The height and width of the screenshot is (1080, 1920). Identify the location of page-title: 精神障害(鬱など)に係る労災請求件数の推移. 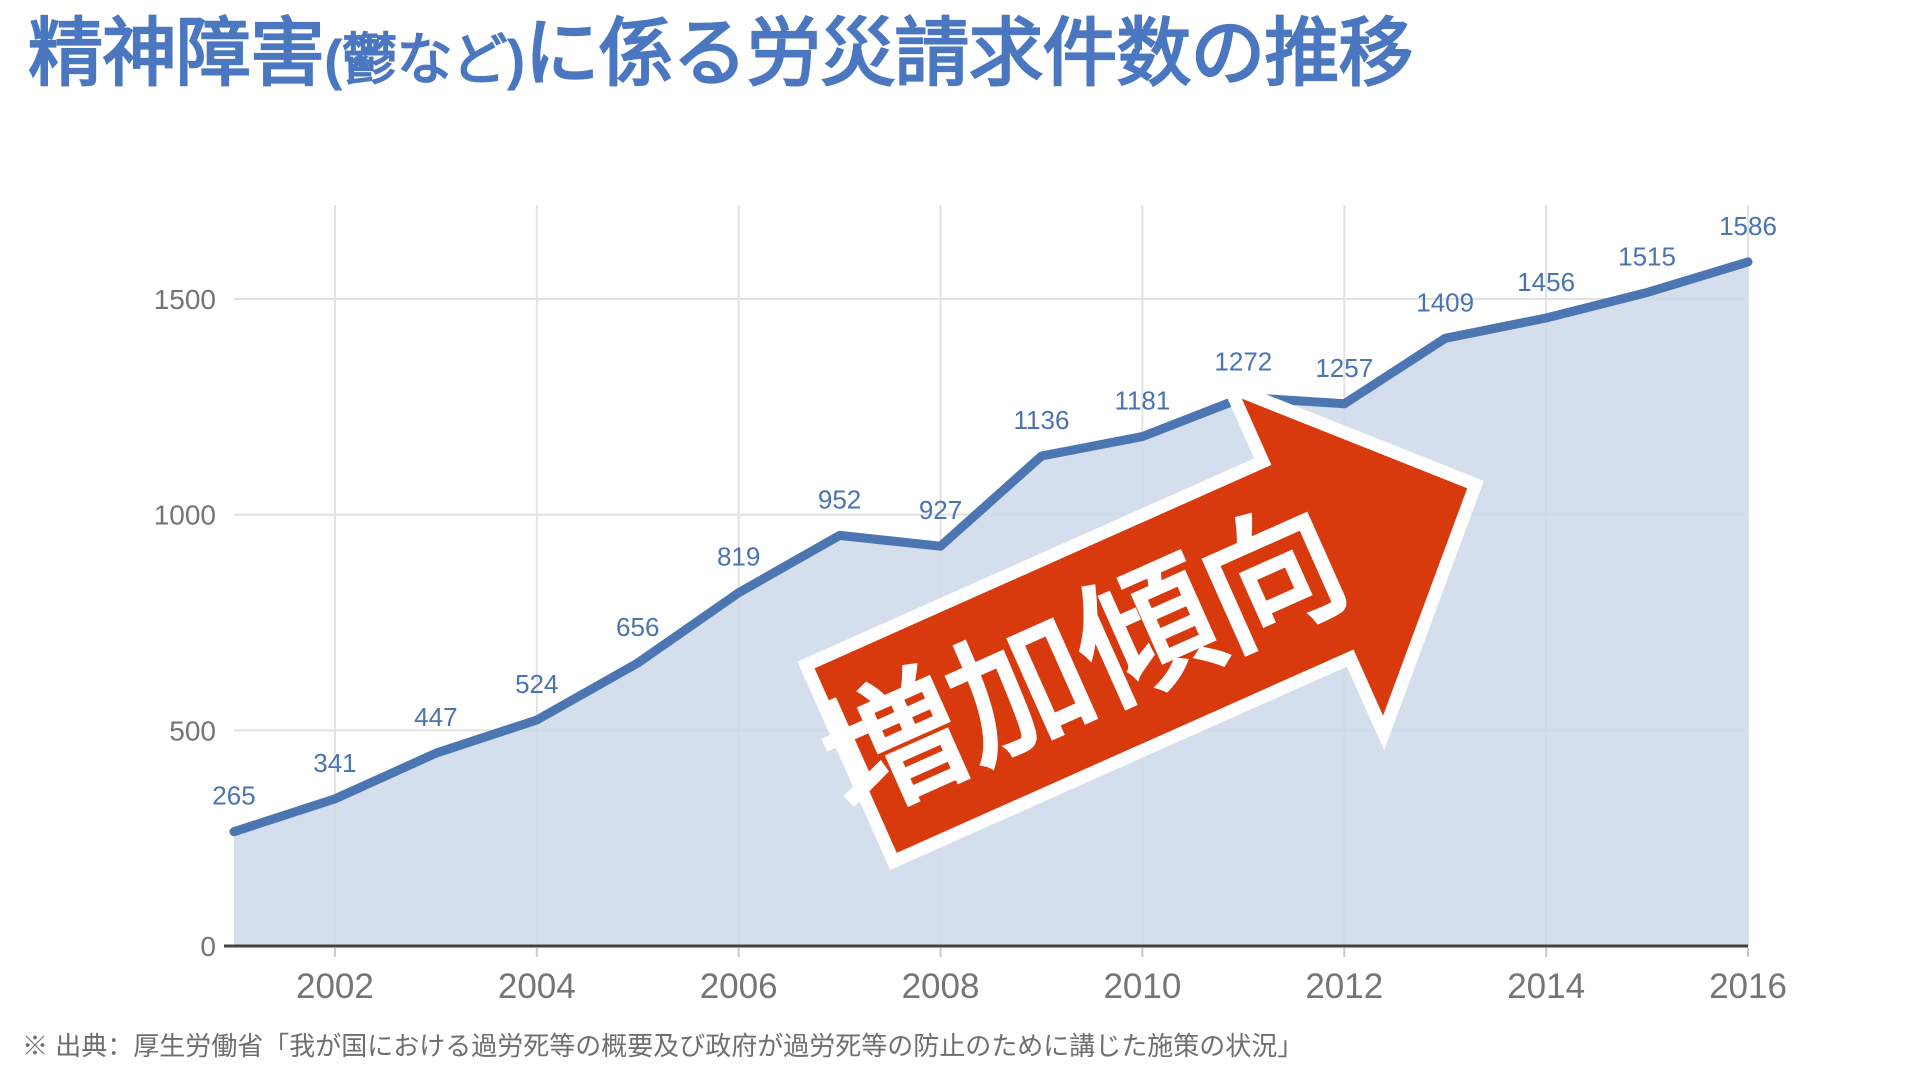
(720, 53).